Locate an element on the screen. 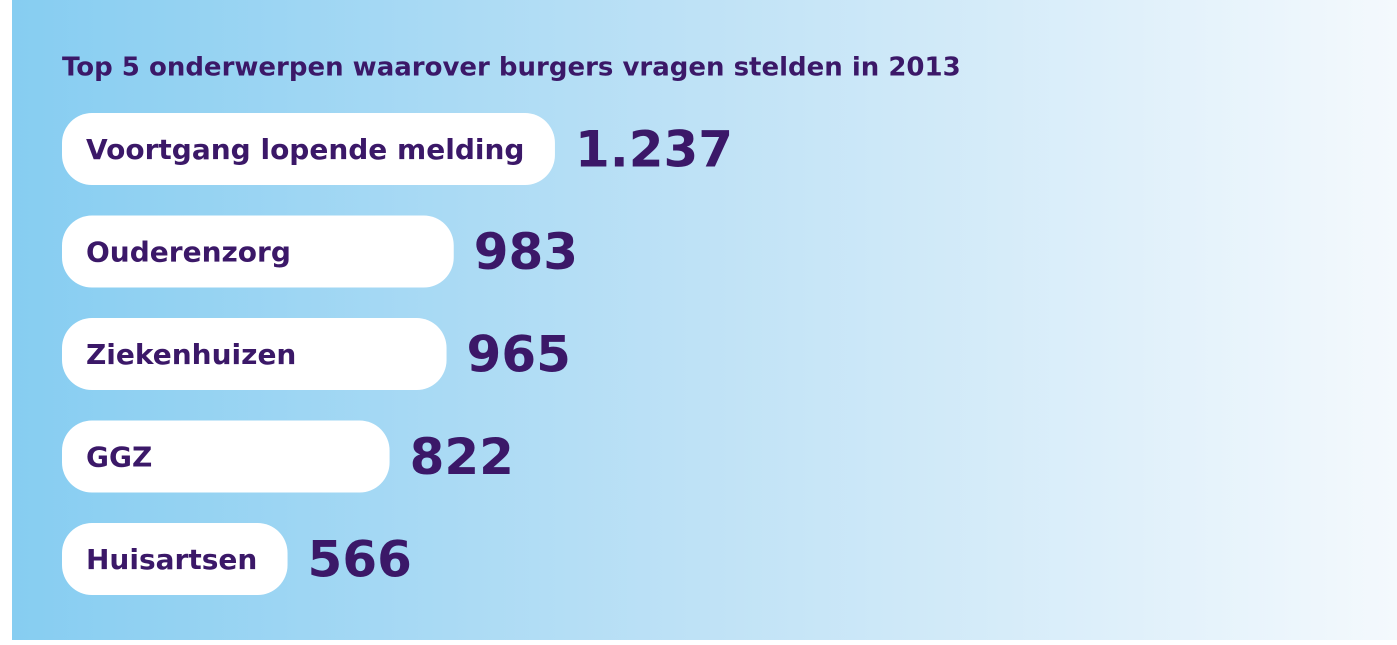 This screenshot has height=645, width=1397. category-label: Ouderenzorg is located at coordinates (188, 252).